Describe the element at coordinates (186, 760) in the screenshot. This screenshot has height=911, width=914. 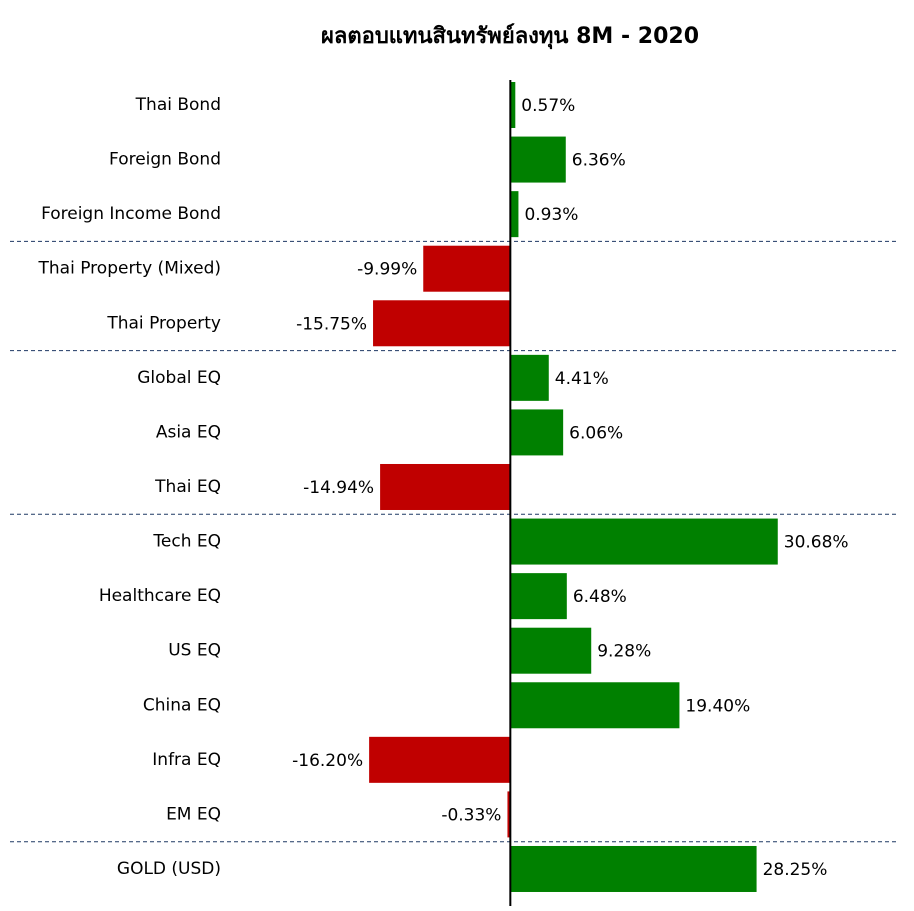
I see `category-label: Infra EQ` at that location.